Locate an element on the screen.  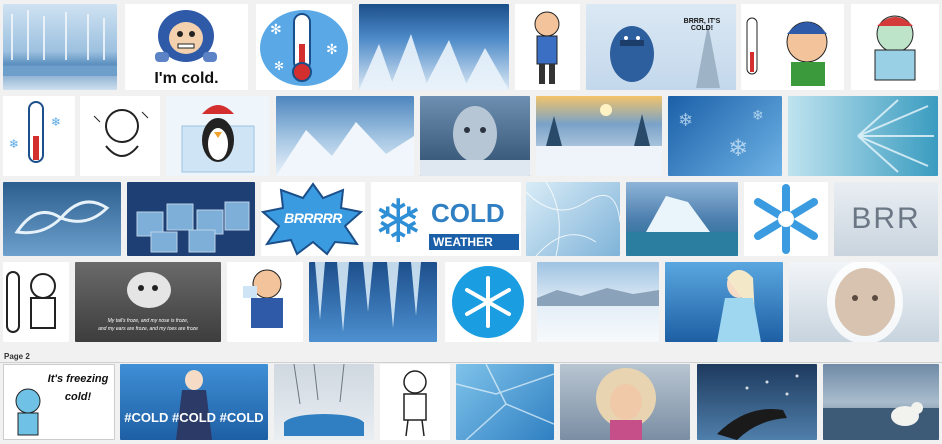
caption-brrrrr: BRRRRR is located at coordinates (313, 218).